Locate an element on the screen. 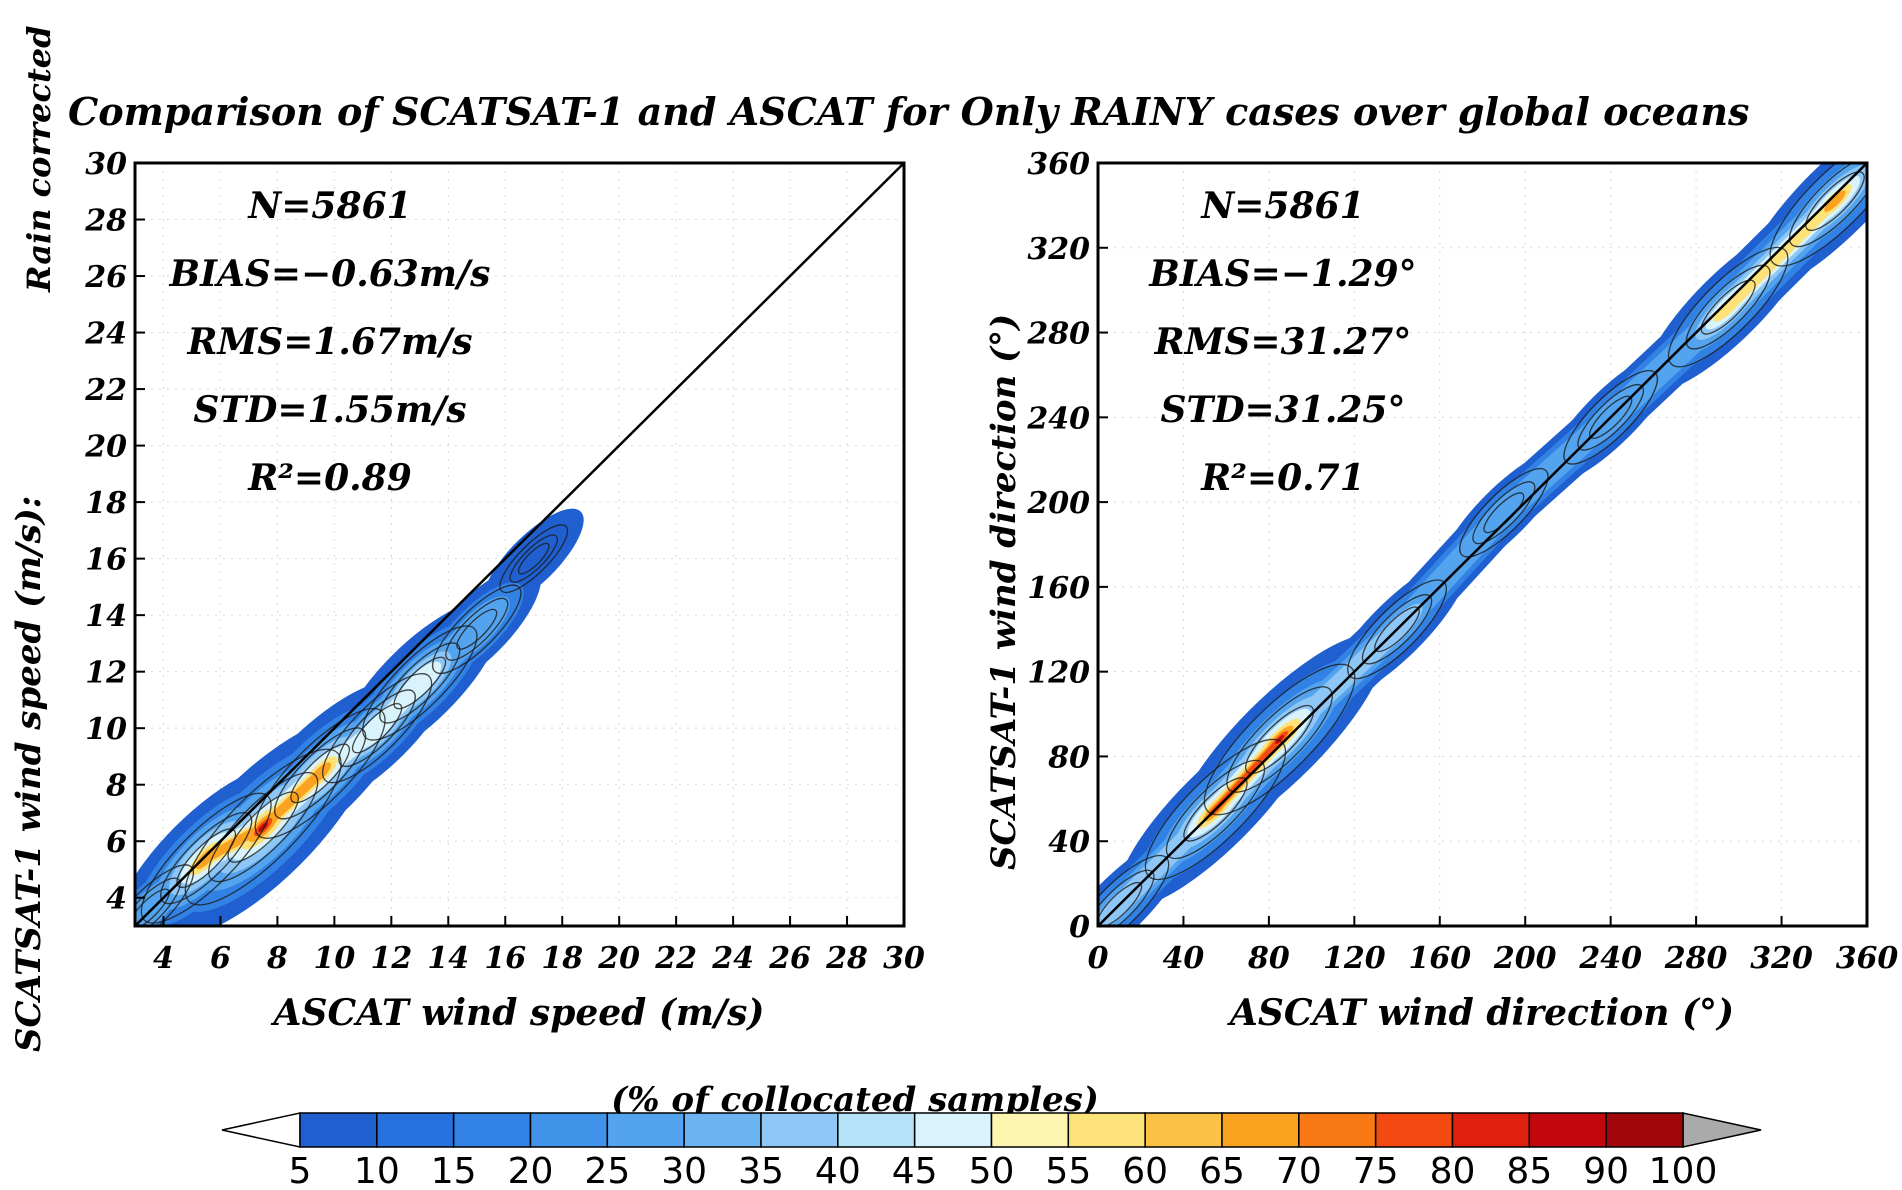 This screenshot has width=1902, height=1190. colorbar: 5 10 15 20 25 30 35 40 45 50 55 60 65 70 75 80 85 90 100 is located at coordinates (991, 1151).